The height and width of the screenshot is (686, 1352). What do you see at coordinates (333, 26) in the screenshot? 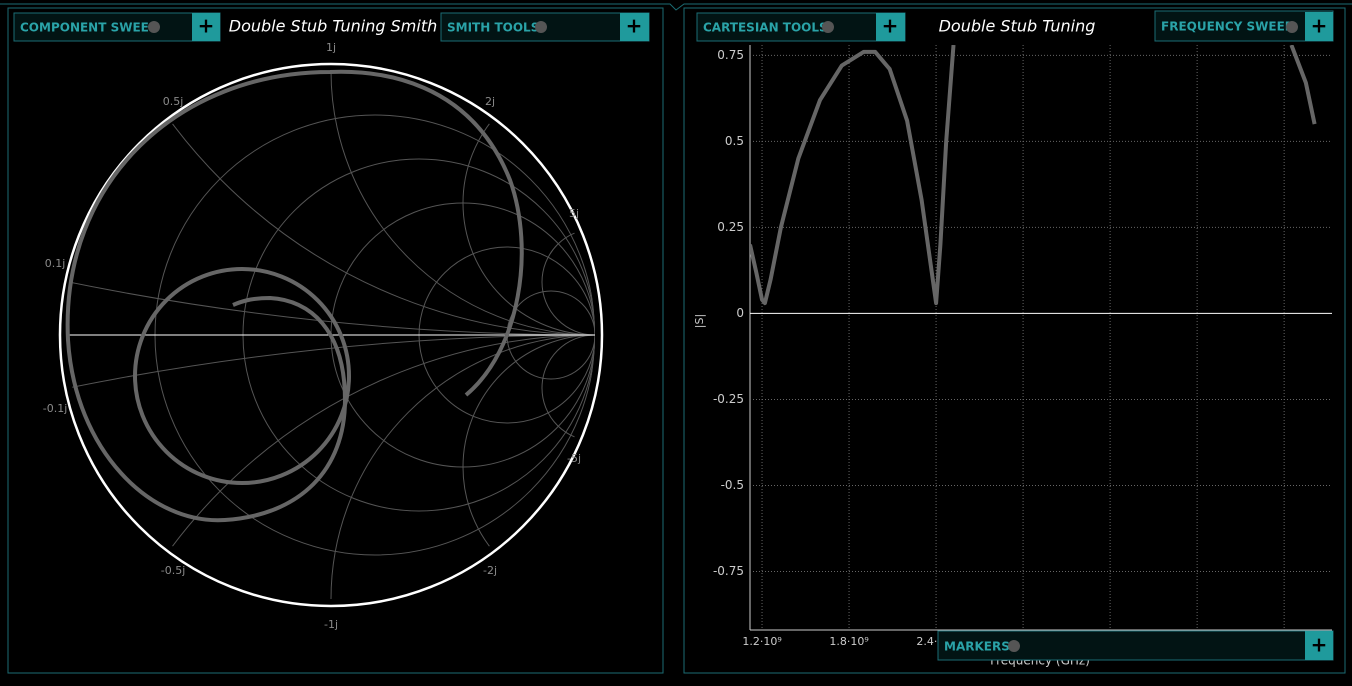
I see `smith-title: Double Stub Tuning Smith` at bounding box center [333, 26].